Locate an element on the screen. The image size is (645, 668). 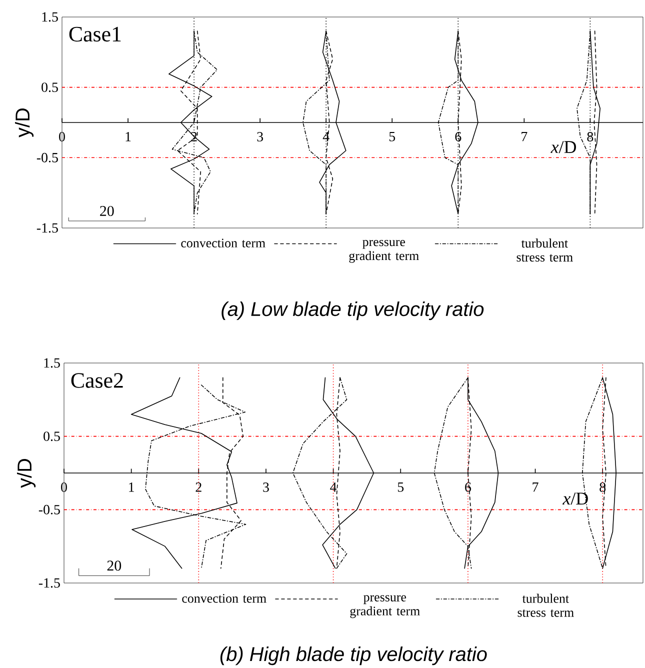
x-tick-label: 2 is located at coordinates (199, 487).